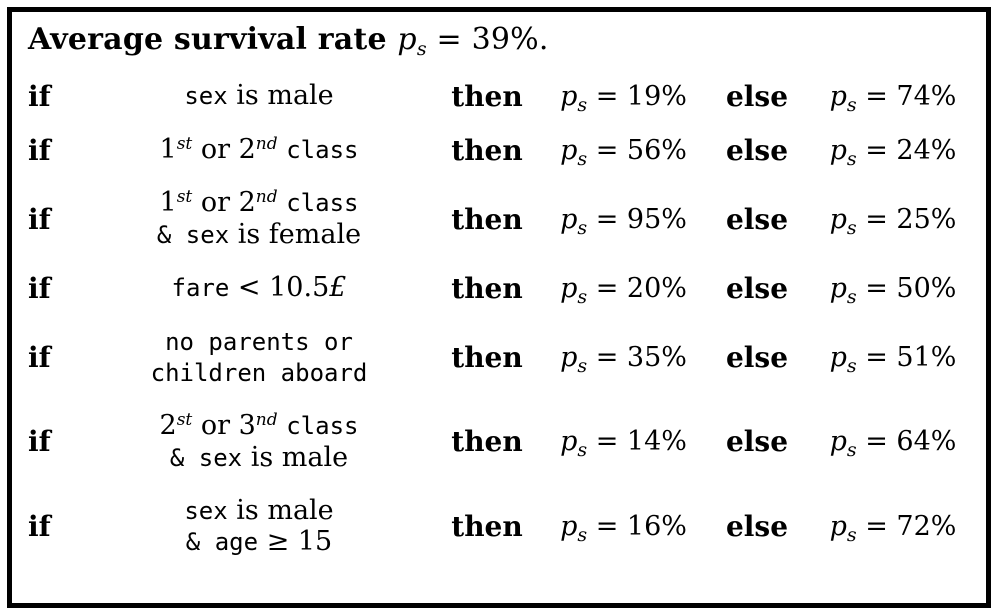  Describe the element at coordinates (906, 442) in the screenshot. I see `ps-value: = 64%` at that location.